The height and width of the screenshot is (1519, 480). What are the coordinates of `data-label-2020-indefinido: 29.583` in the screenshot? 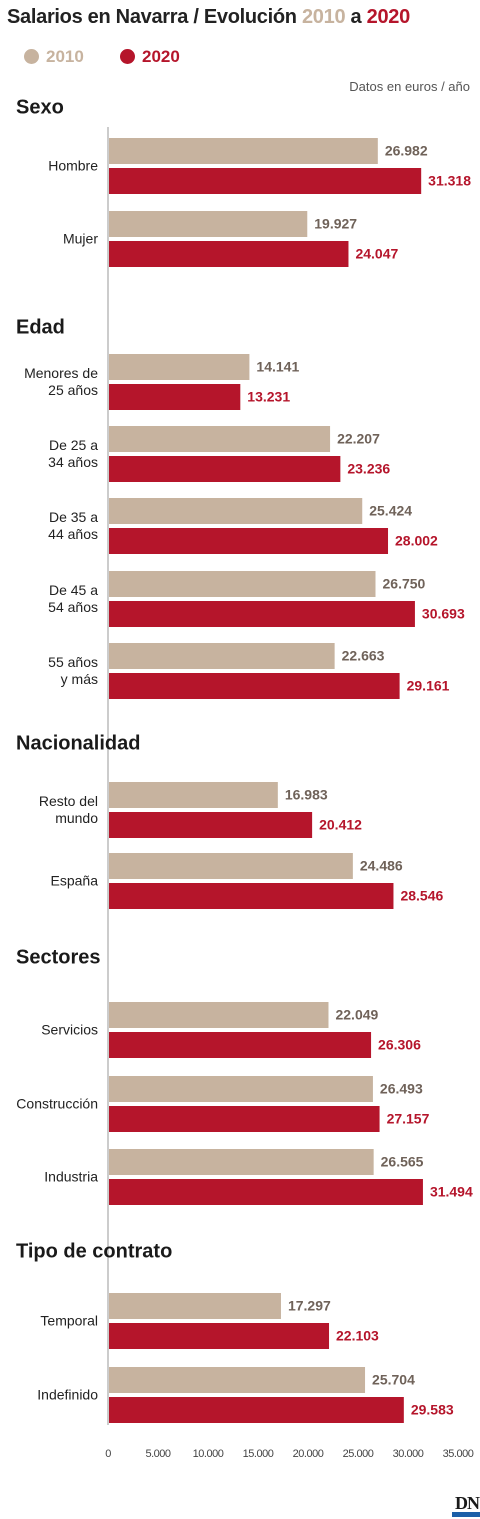 It's located at (432, 1410).